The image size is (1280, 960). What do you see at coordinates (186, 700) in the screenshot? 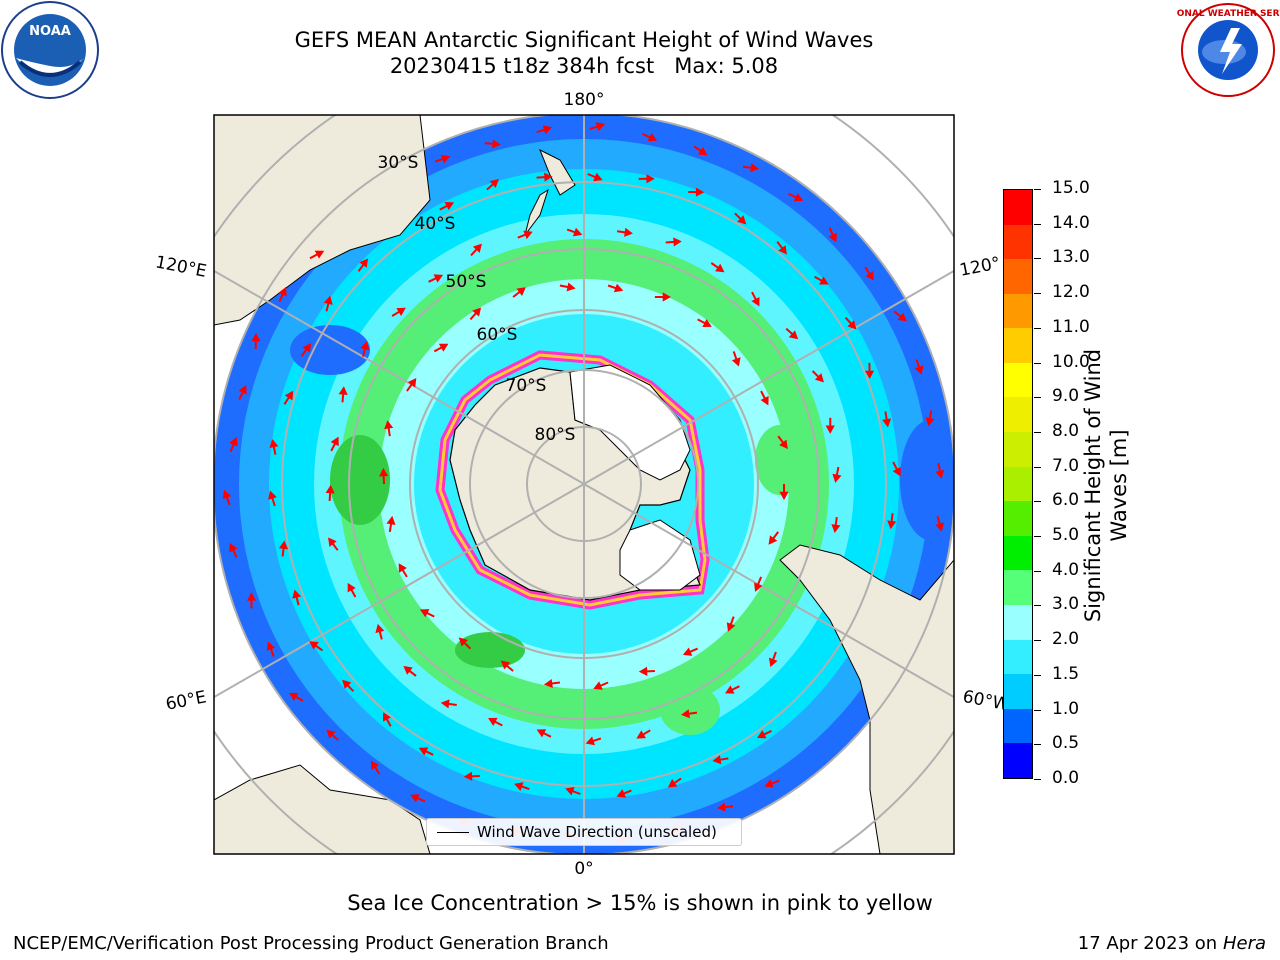
I see `lon-label-left-lower: 60°E` at bounding box center [186, 700].